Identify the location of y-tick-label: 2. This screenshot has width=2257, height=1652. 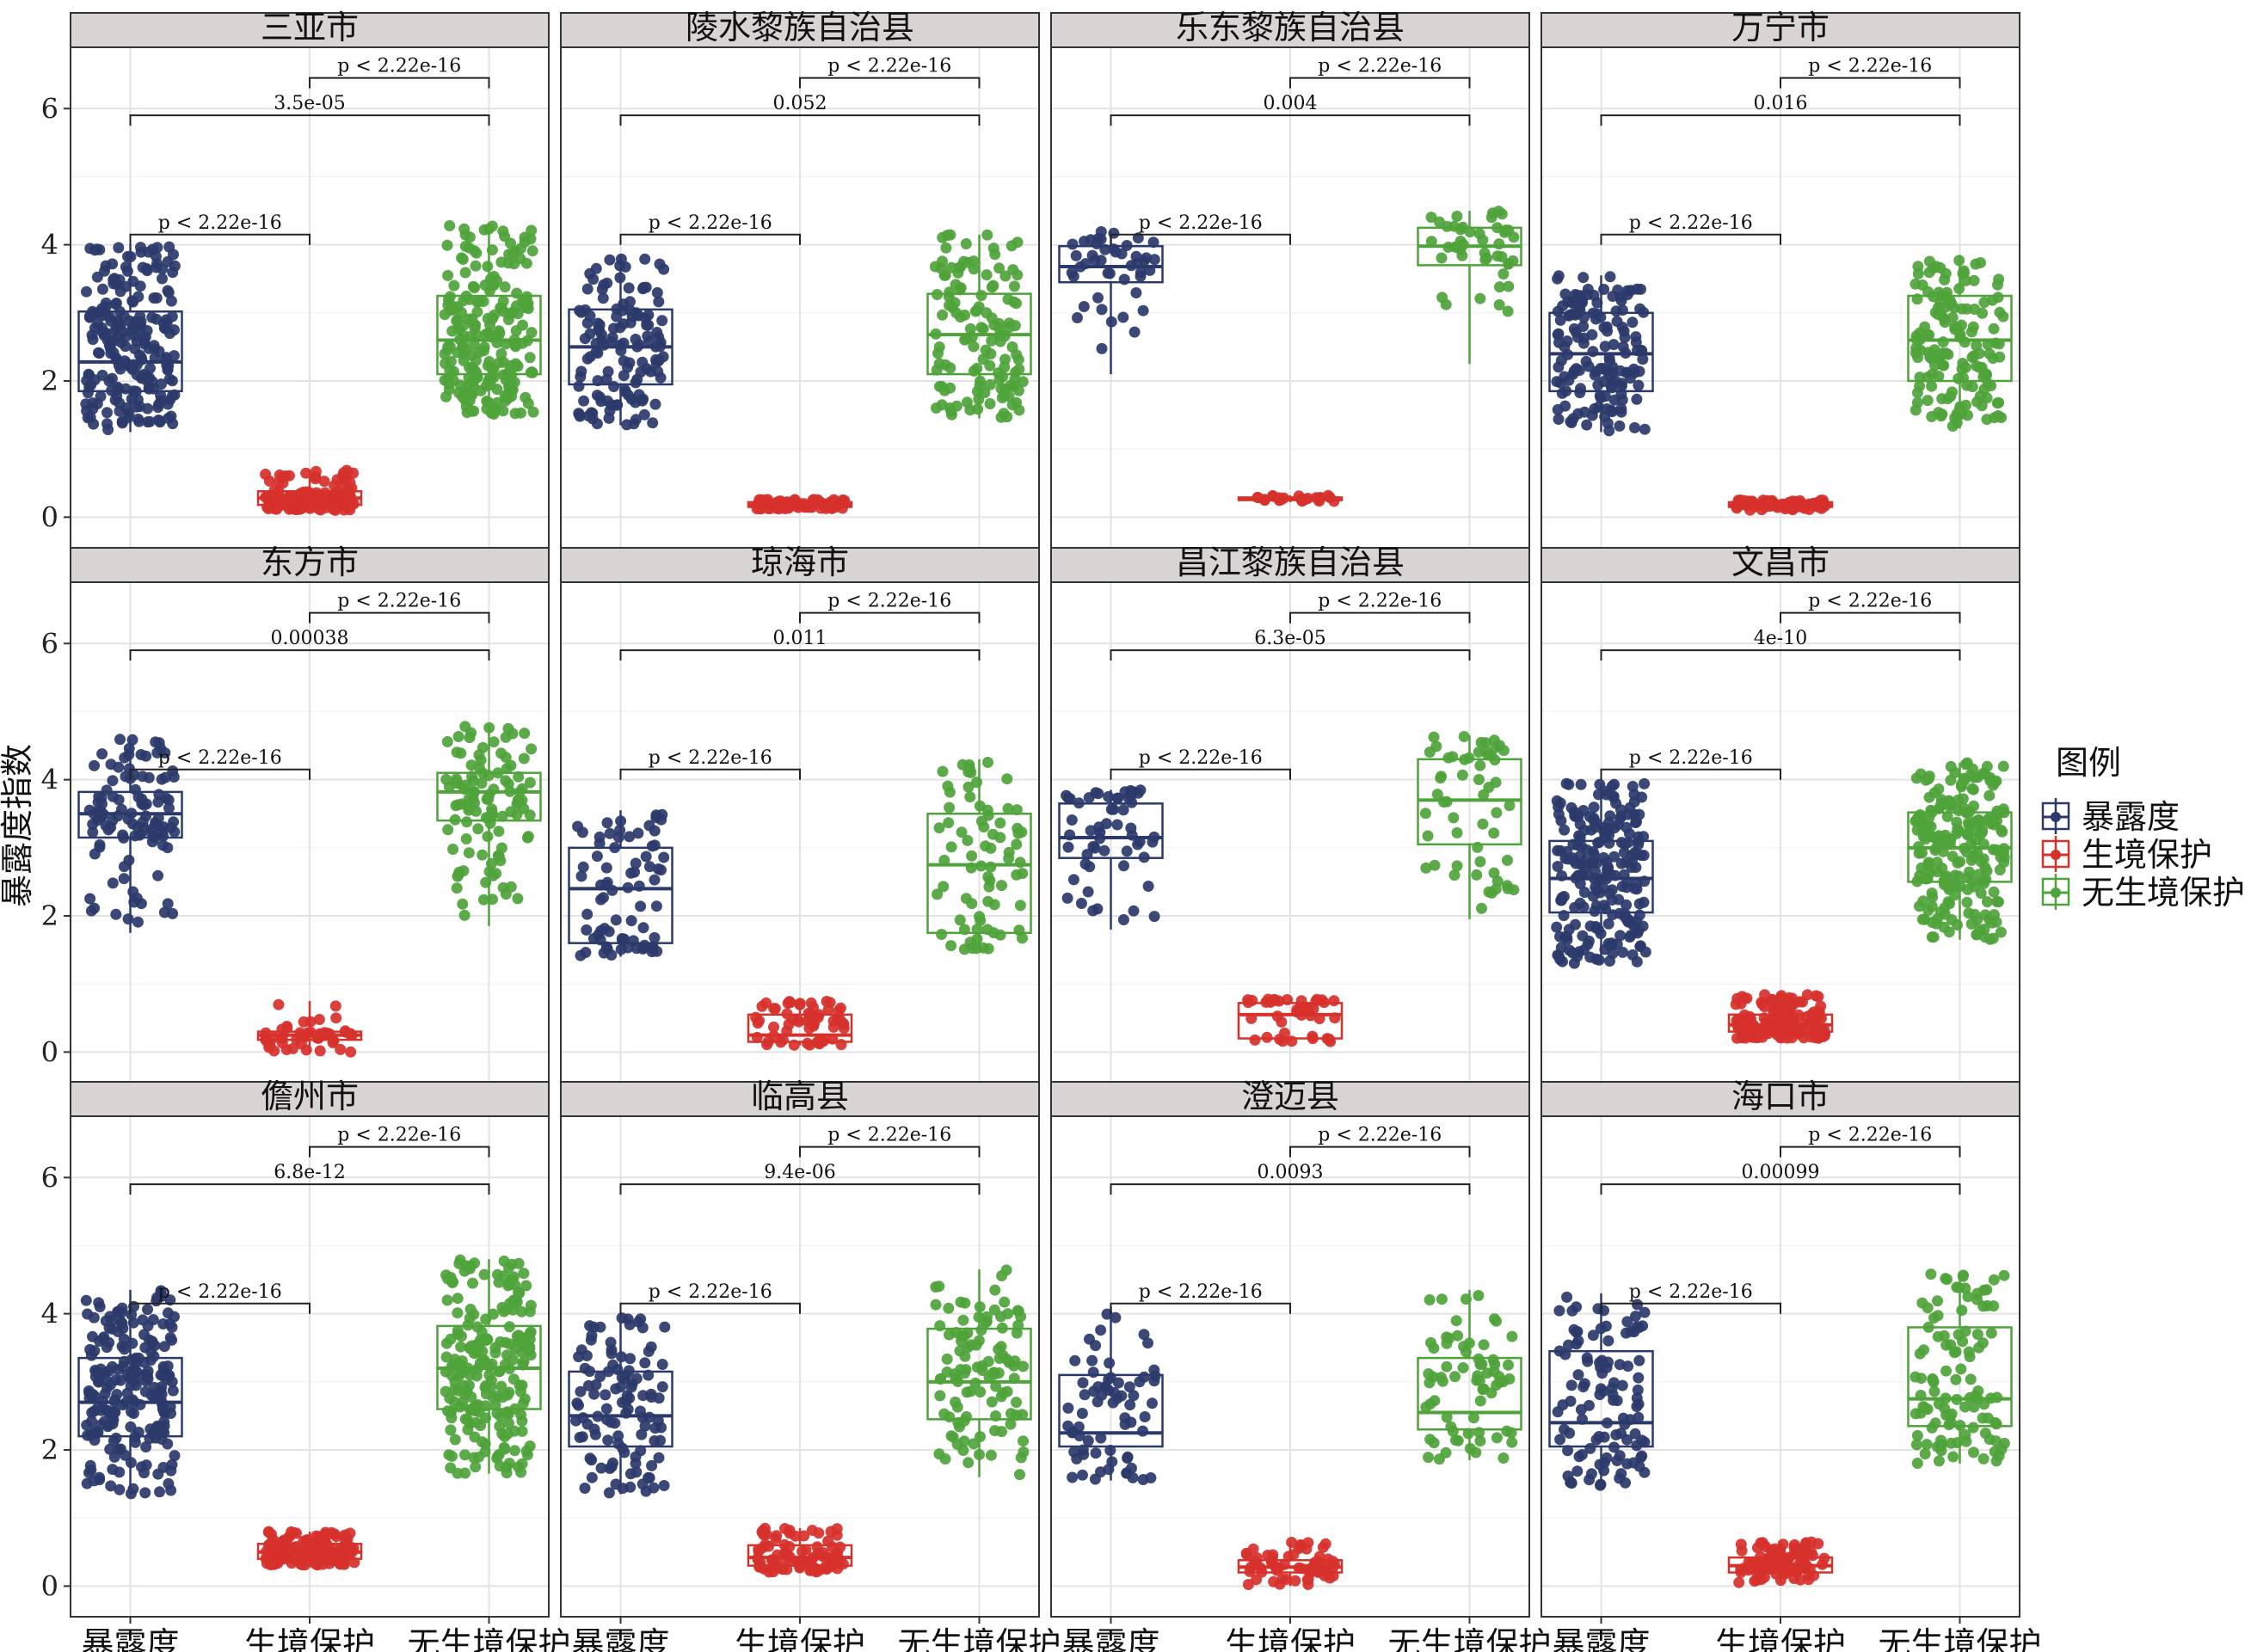
(49, 916).